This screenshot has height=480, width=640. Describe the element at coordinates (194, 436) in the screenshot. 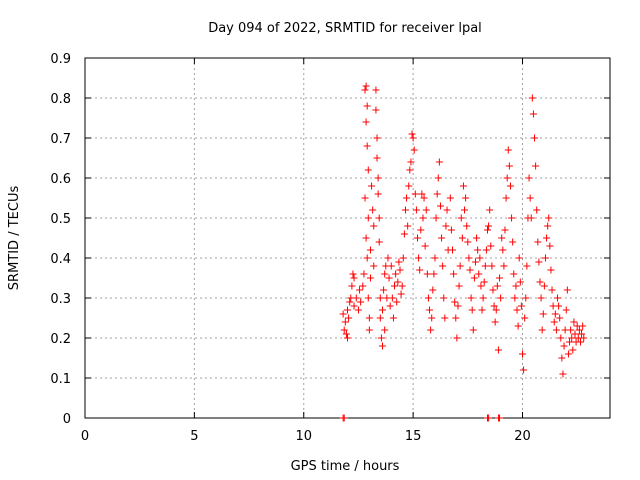

I see `x-tick-label: 5` at that location.